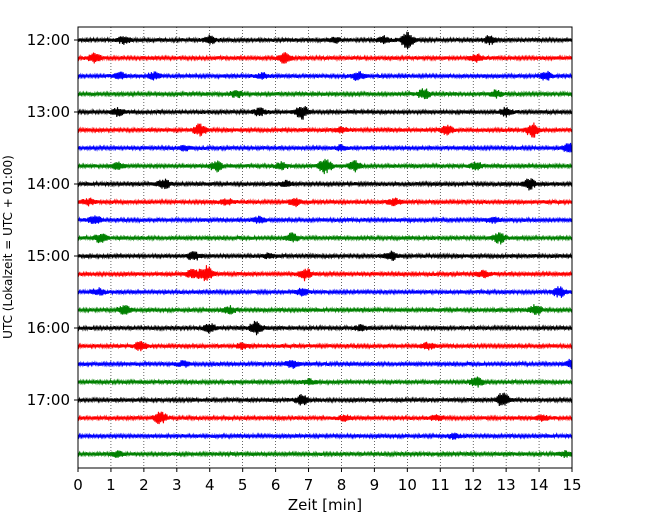 The width and height of the screenshot is (650, 520). Describe the element at coordinates (506, 485) in the screenshot. I see `x-tick-label: 13` at that location.